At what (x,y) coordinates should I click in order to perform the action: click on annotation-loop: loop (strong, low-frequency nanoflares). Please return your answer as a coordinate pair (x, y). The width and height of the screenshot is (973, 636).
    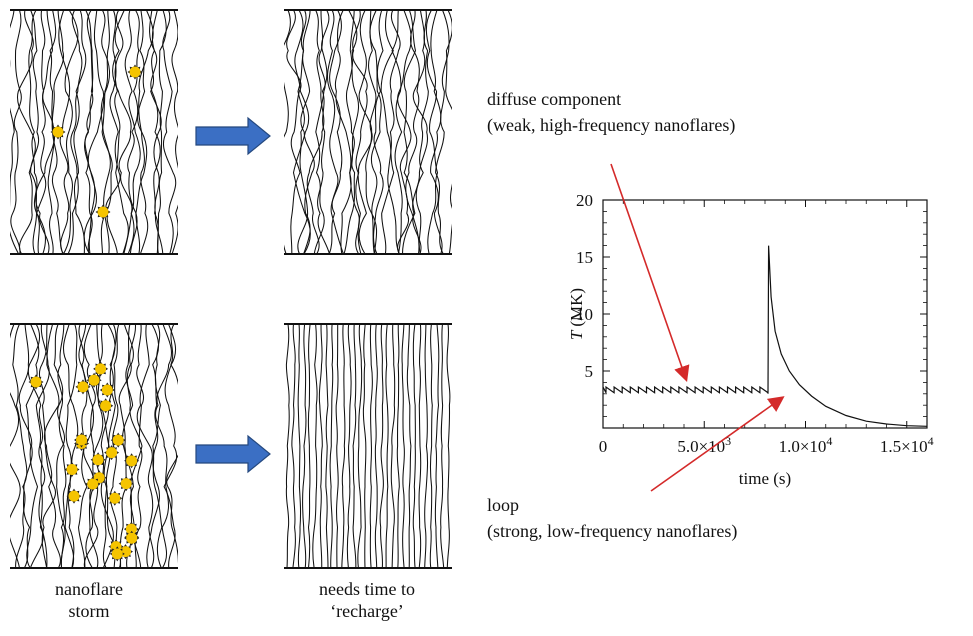
    Looking at the image, I should click on (612, 518).